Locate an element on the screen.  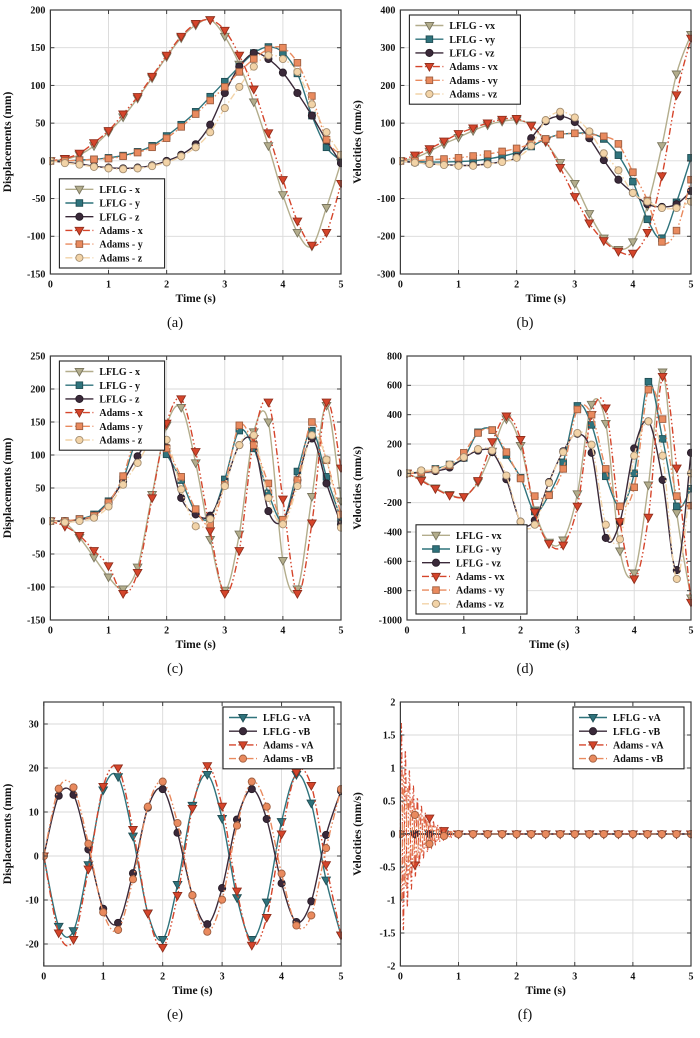
svg-text: 0.5 is located at coordinates (389, 801).